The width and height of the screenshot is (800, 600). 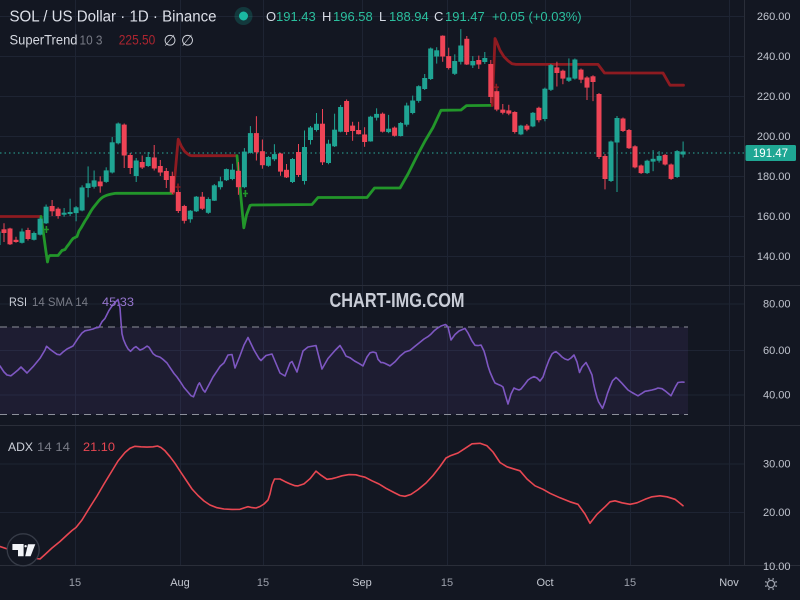 I want to click on svg-text: 196.58, so click(x=353, y=16).